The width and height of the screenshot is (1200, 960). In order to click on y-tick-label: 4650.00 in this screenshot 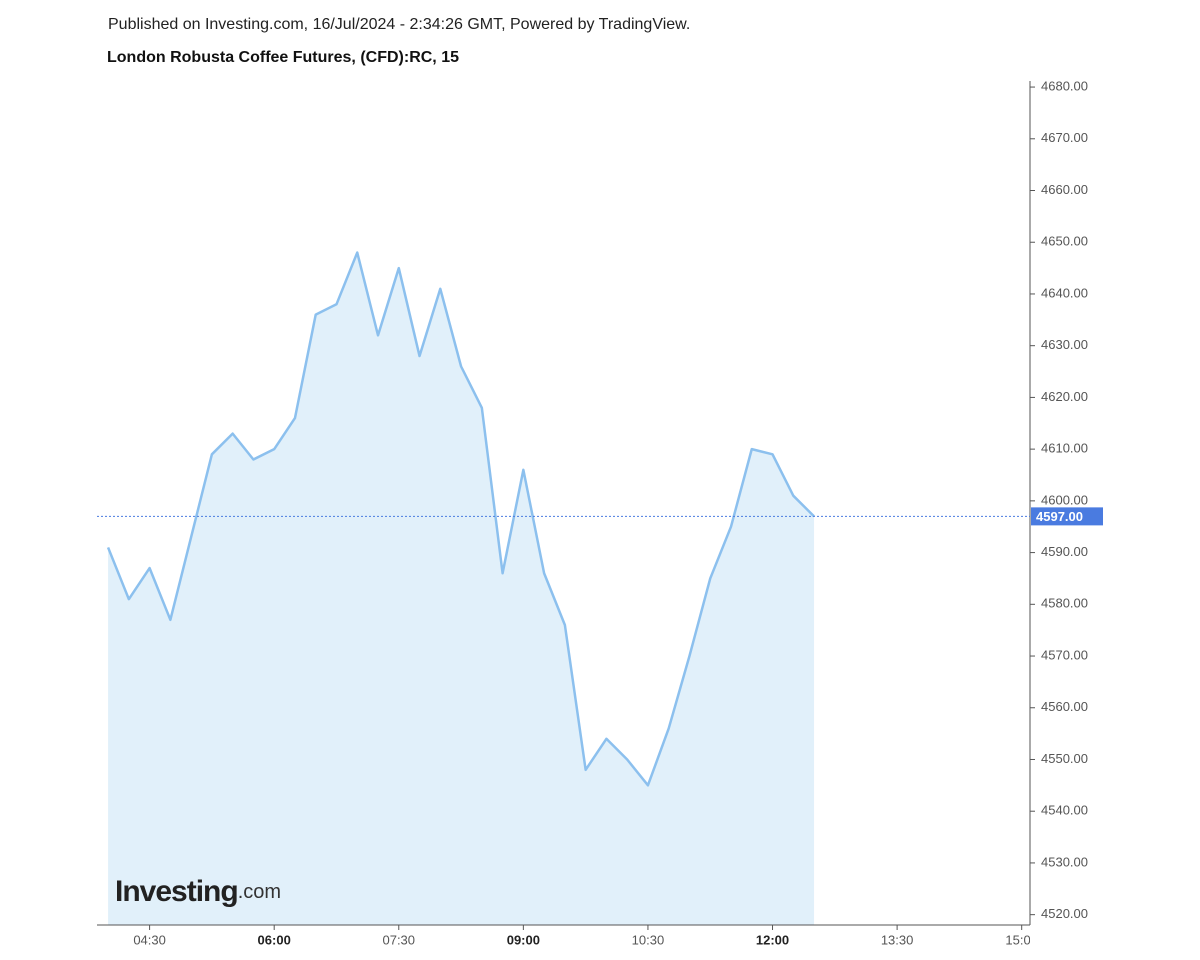, I will do `click(1064, 241)`.